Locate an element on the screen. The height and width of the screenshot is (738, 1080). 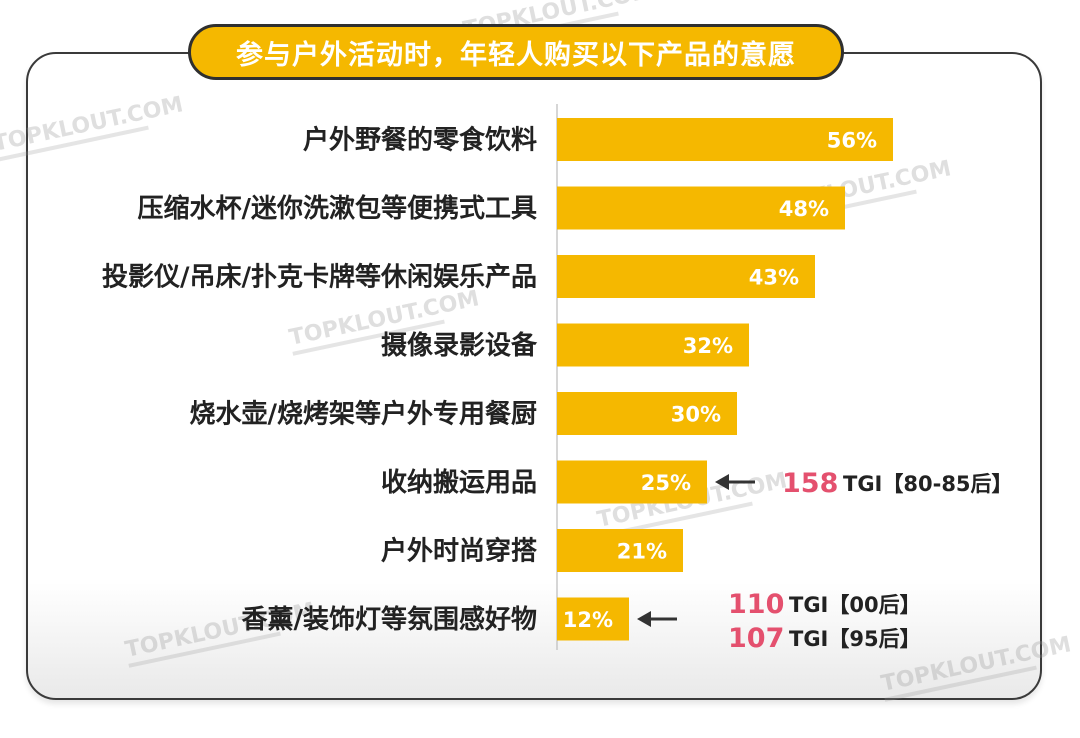
category-label: 烧水壶/烧烤架等户外专用餐厨 is located at coordinates (364, 414).